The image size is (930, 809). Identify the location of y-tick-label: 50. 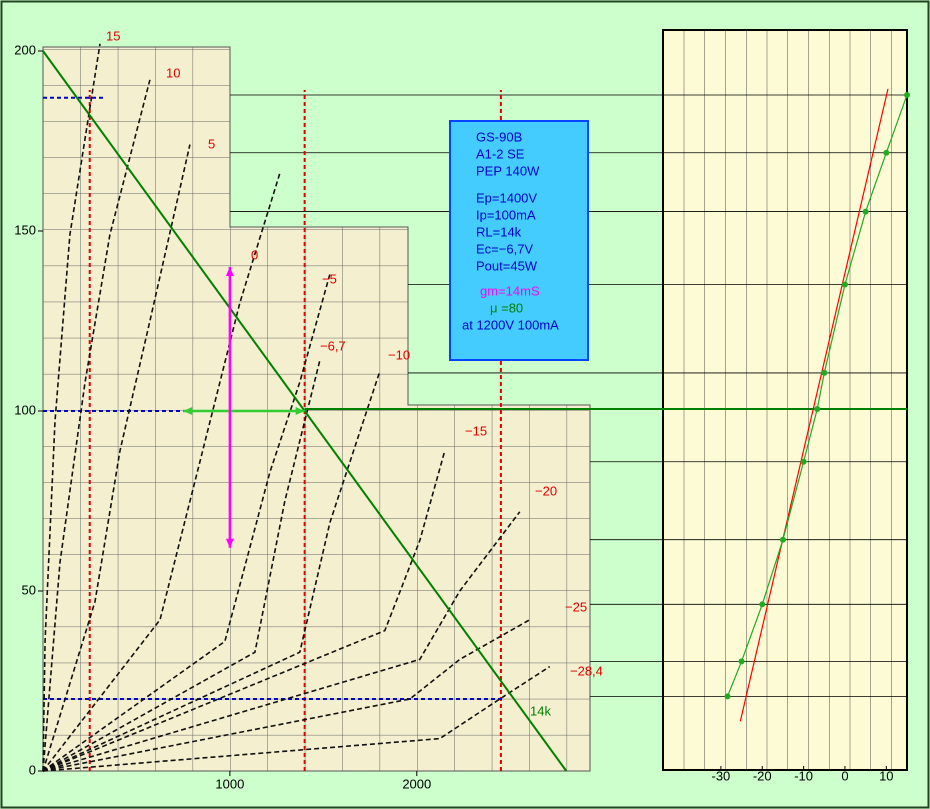
(29, 589).